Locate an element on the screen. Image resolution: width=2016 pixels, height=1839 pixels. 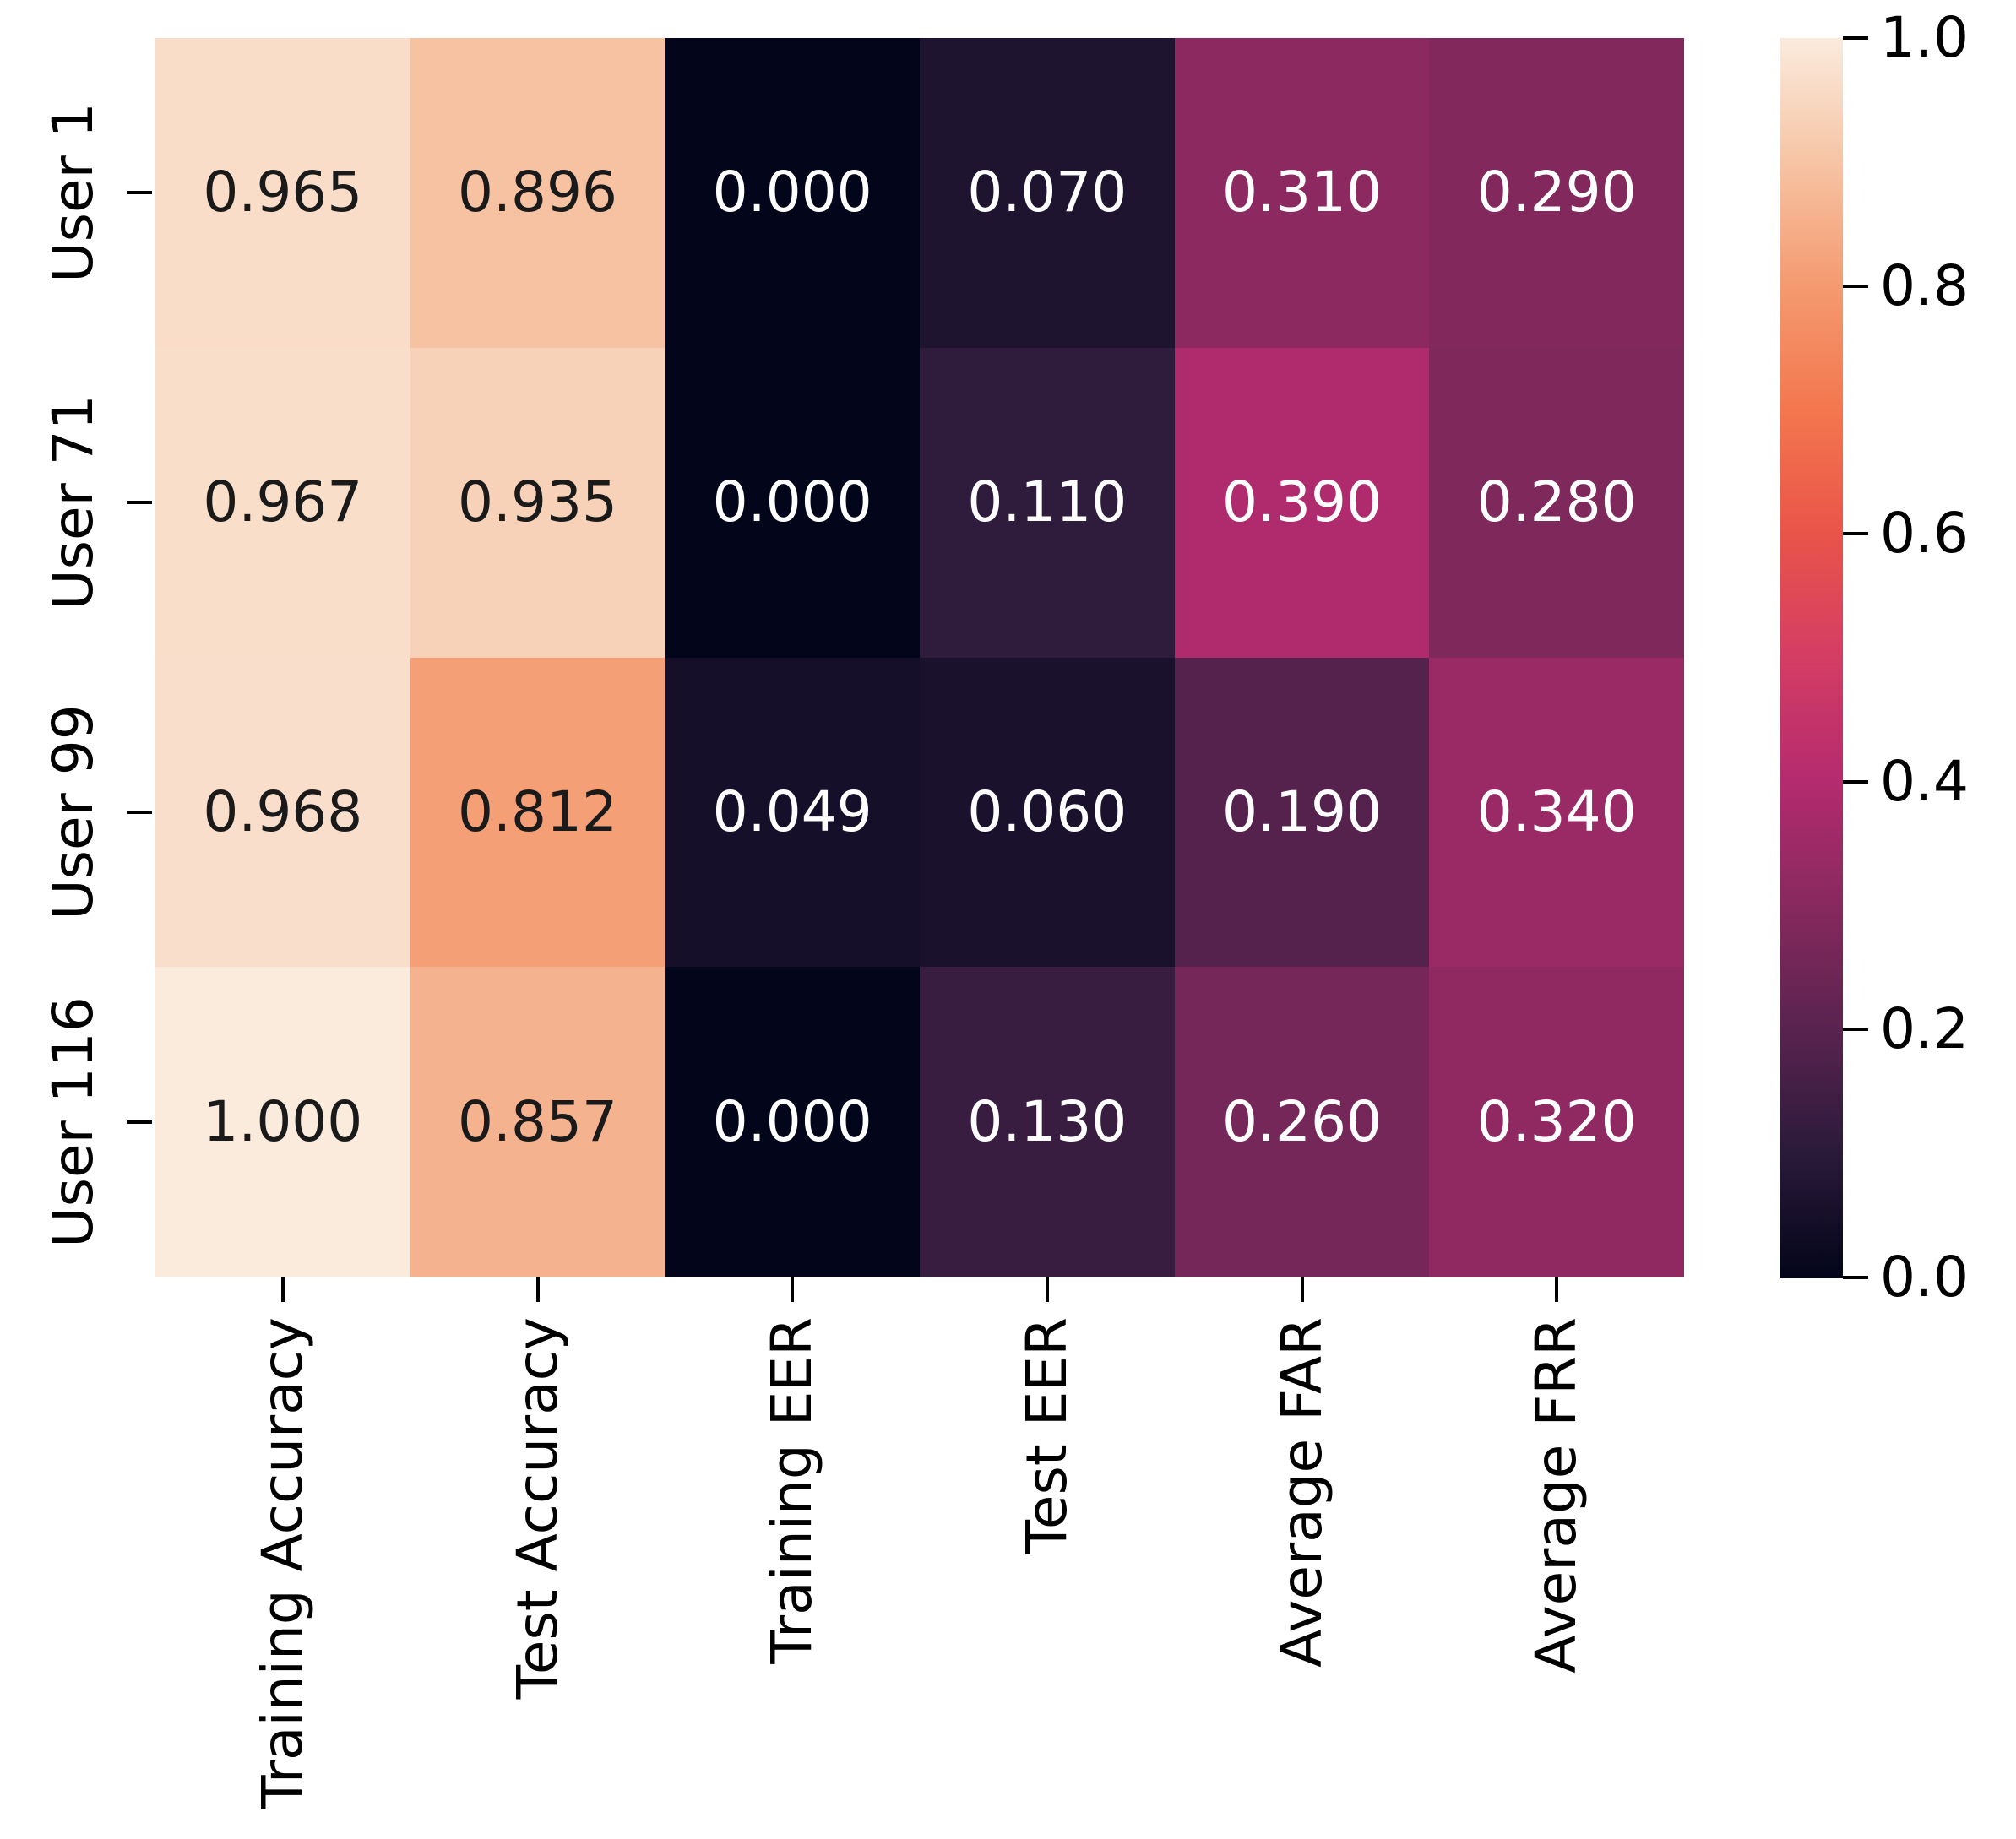
heatmap-cell: 0.340 is located at coordinates (1556, 813).